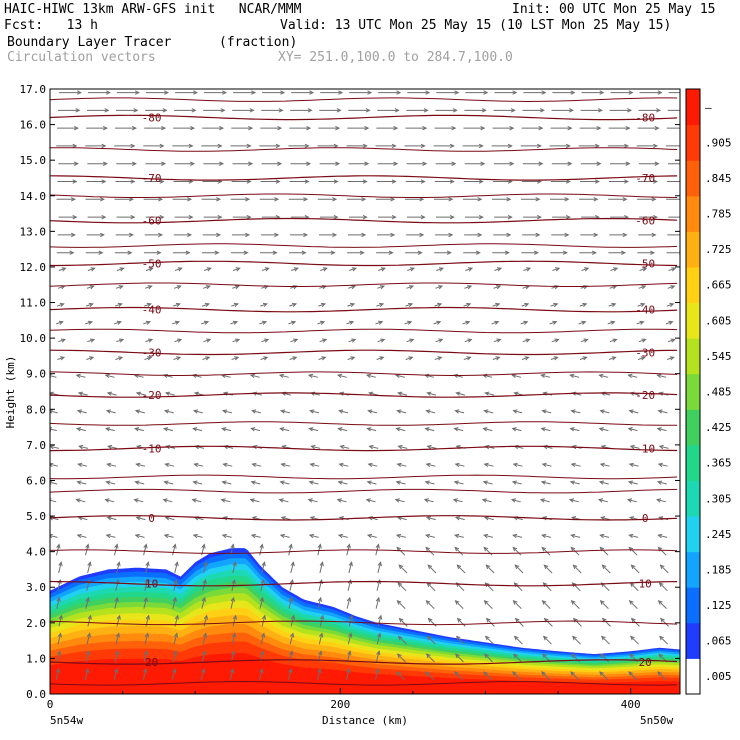 The image size is (740, 740). Describe the element at coordinates (151, 662) in the screenshot. I see `contour-label: 20` at that location.